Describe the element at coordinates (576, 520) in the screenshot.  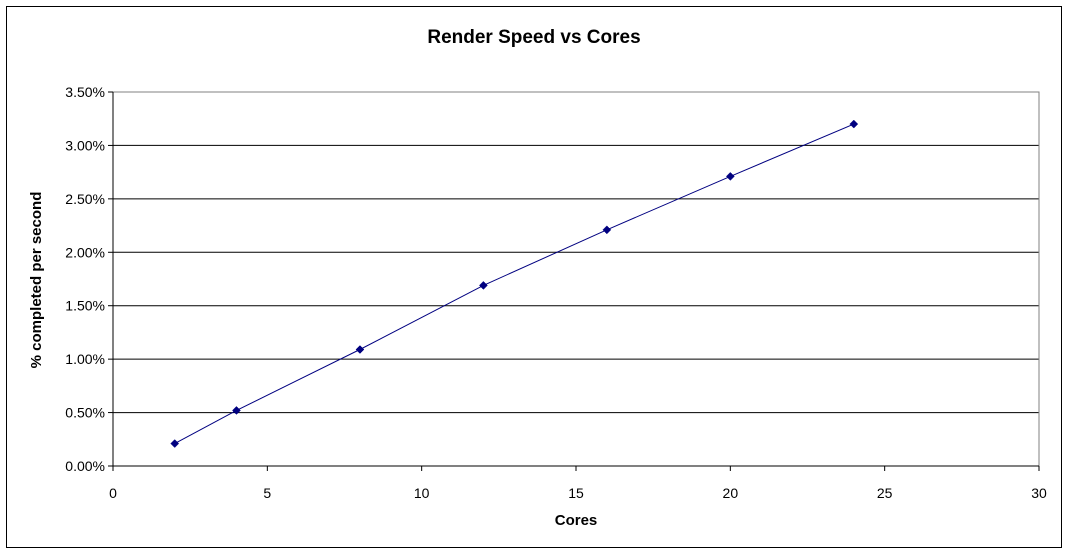
I see `x-axis-title: Cores` at that location.